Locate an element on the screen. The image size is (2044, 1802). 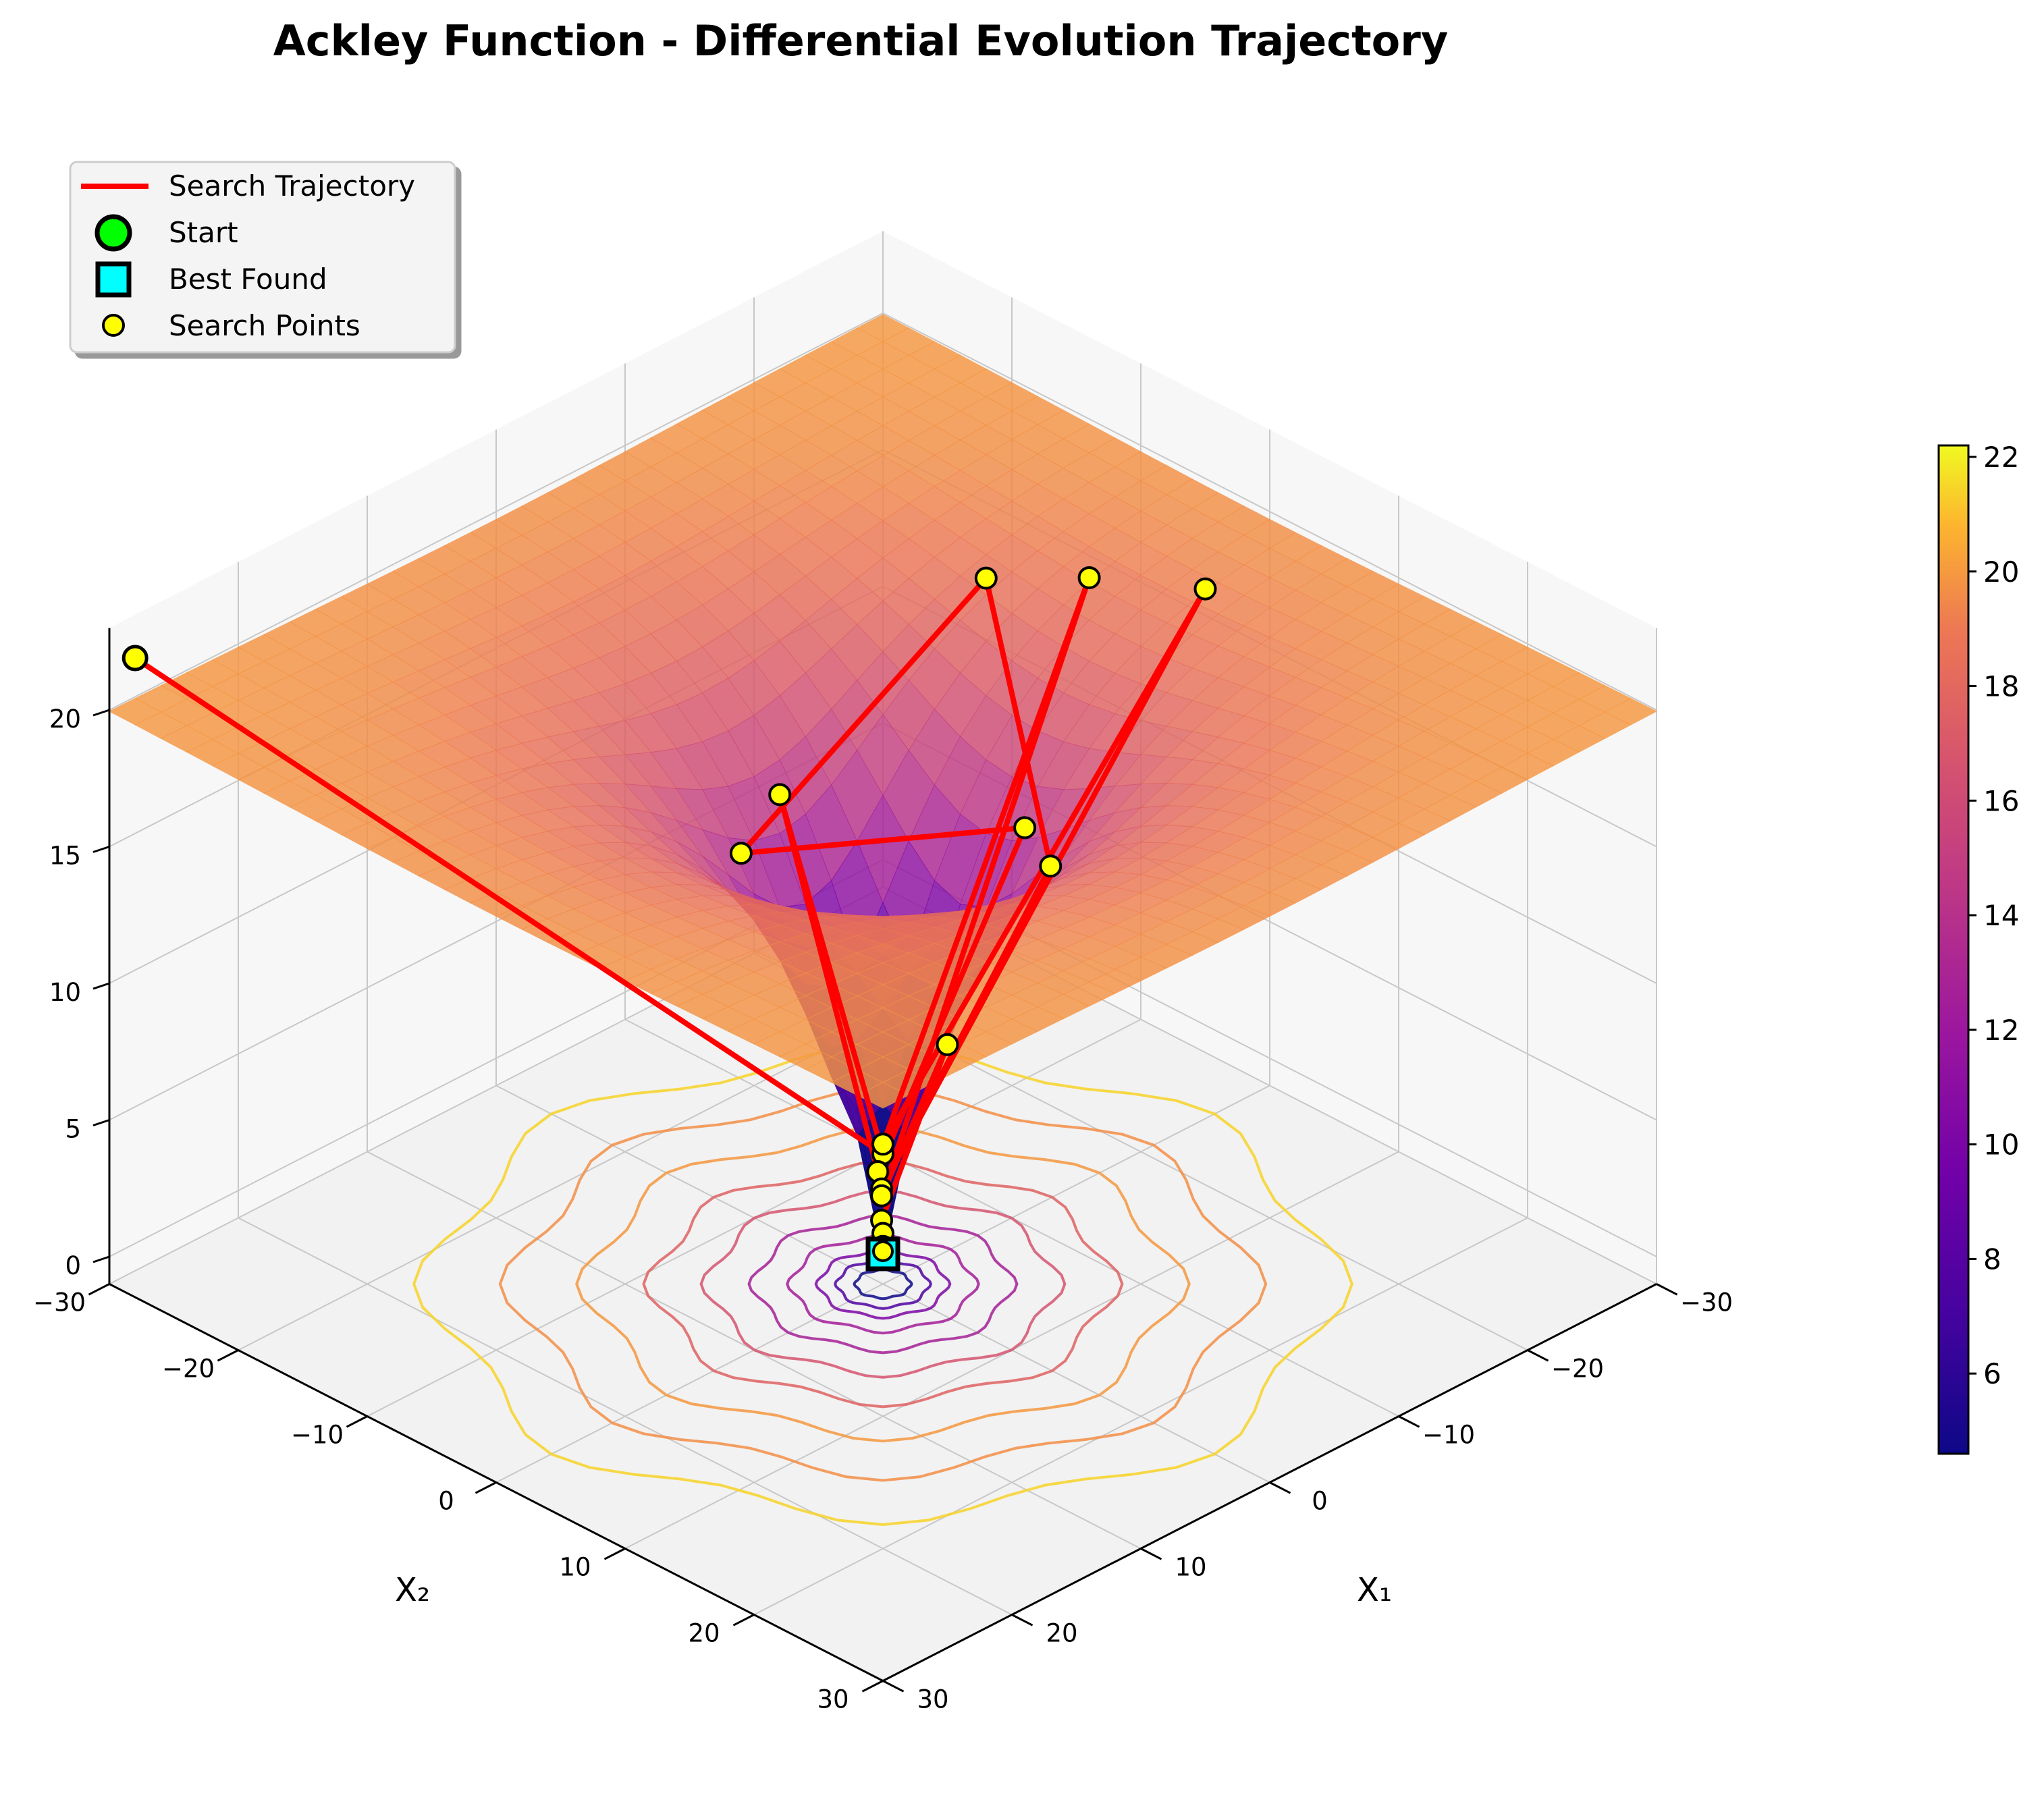
legend-label-trajectory: Search Trajectory is located at coordinates (292, 186).